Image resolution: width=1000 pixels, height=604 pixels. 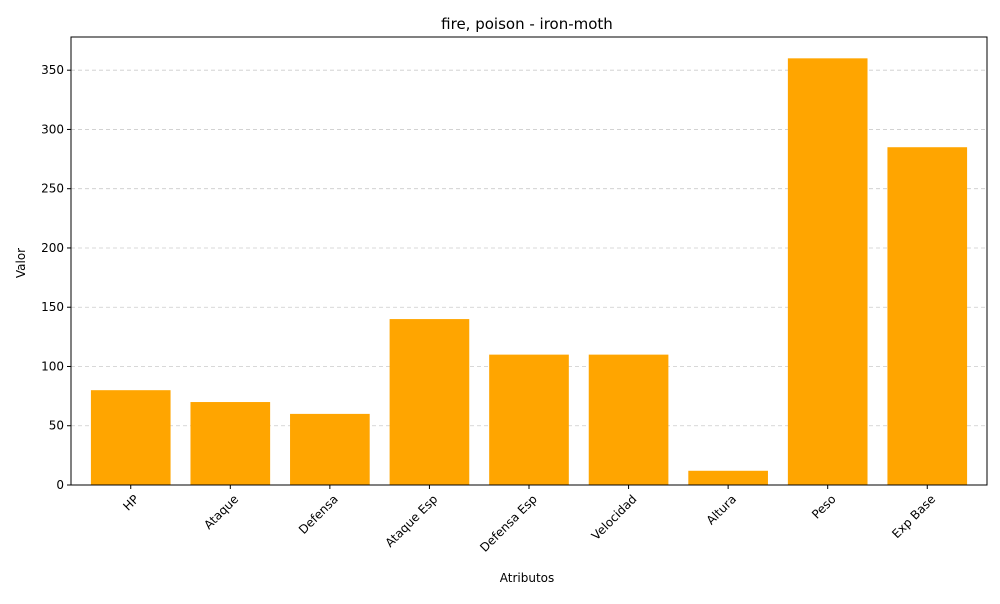 I want to click on x-tick-label: HP, so click(x=130, y=502).